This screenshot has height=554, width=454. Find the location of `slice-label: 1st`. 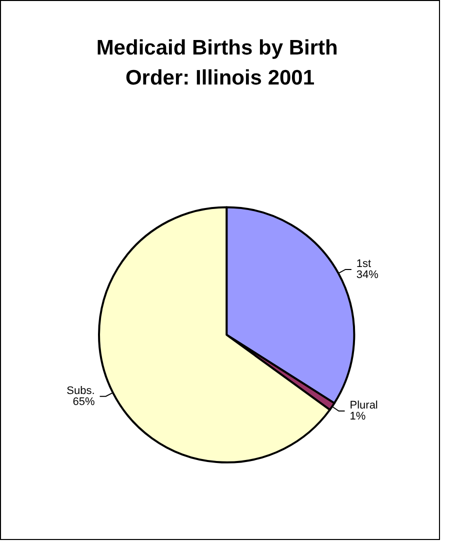

slice-label: 1st is located at coordinates (364, 264).